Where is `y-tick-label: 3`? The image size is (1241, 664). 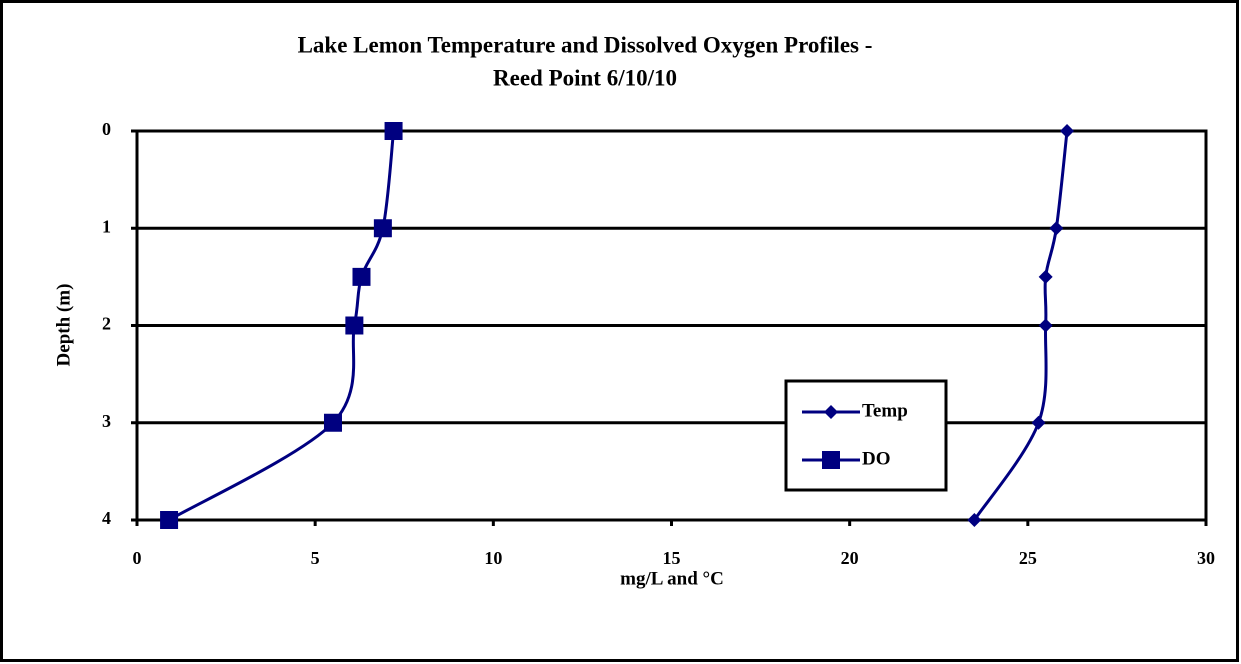 y-tick-label: 3 is located at coordinates (106, 421).